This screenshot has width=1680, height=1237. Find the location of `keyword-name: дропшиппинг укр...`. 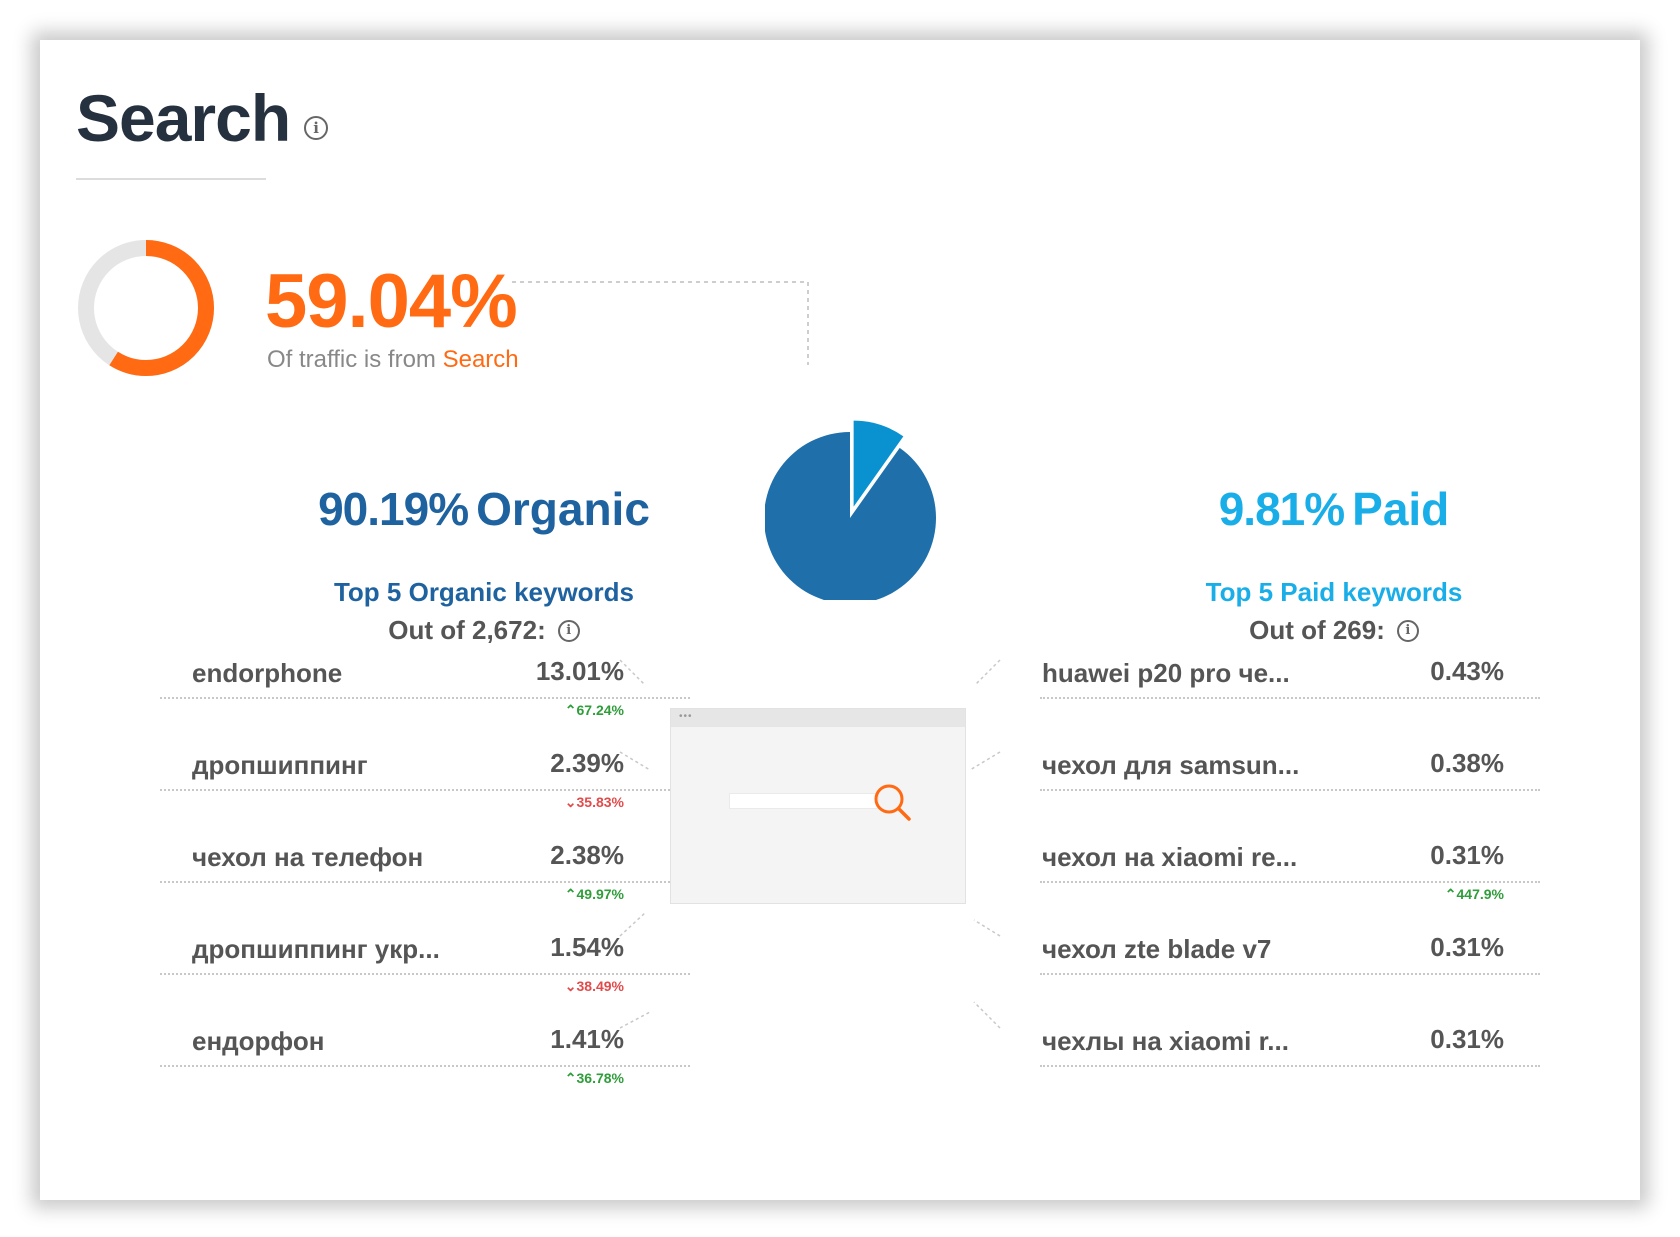

keyword-name: дропшиппинг укр... is located at coordinates (316, 949).